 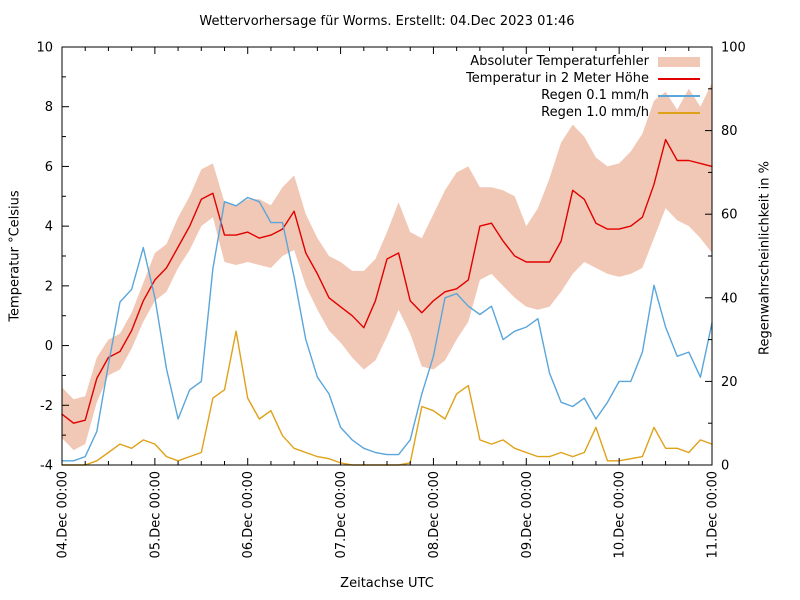 What do you see at coordinates (557, 78) in the screenshot?
I see `legend-label: Temperatur in 2 Meter Höhe` at bounding box center [557, 78].